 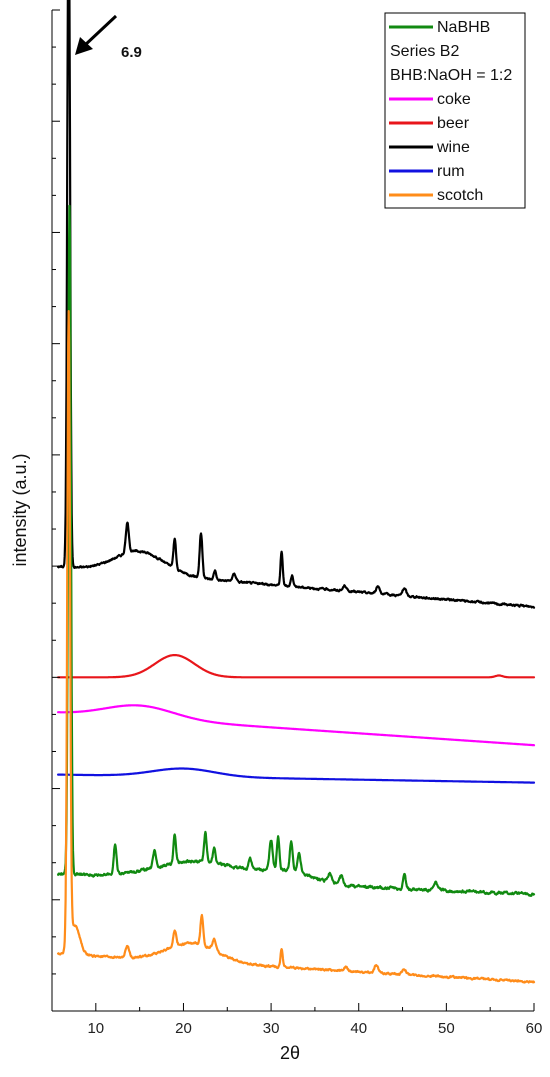 I want to click on legend-label: NaBHB, so click(x=463, y=27).